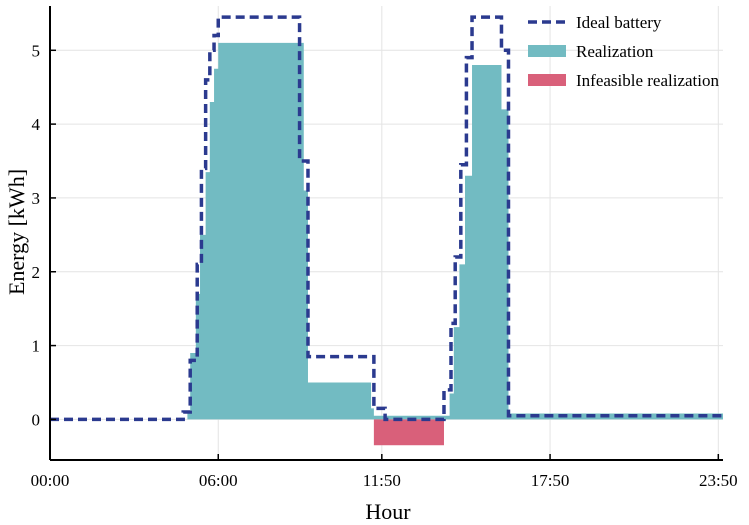 This screenshot has width=749, height=525. I want to click on infeasible-realization-area, so click(408, 432).